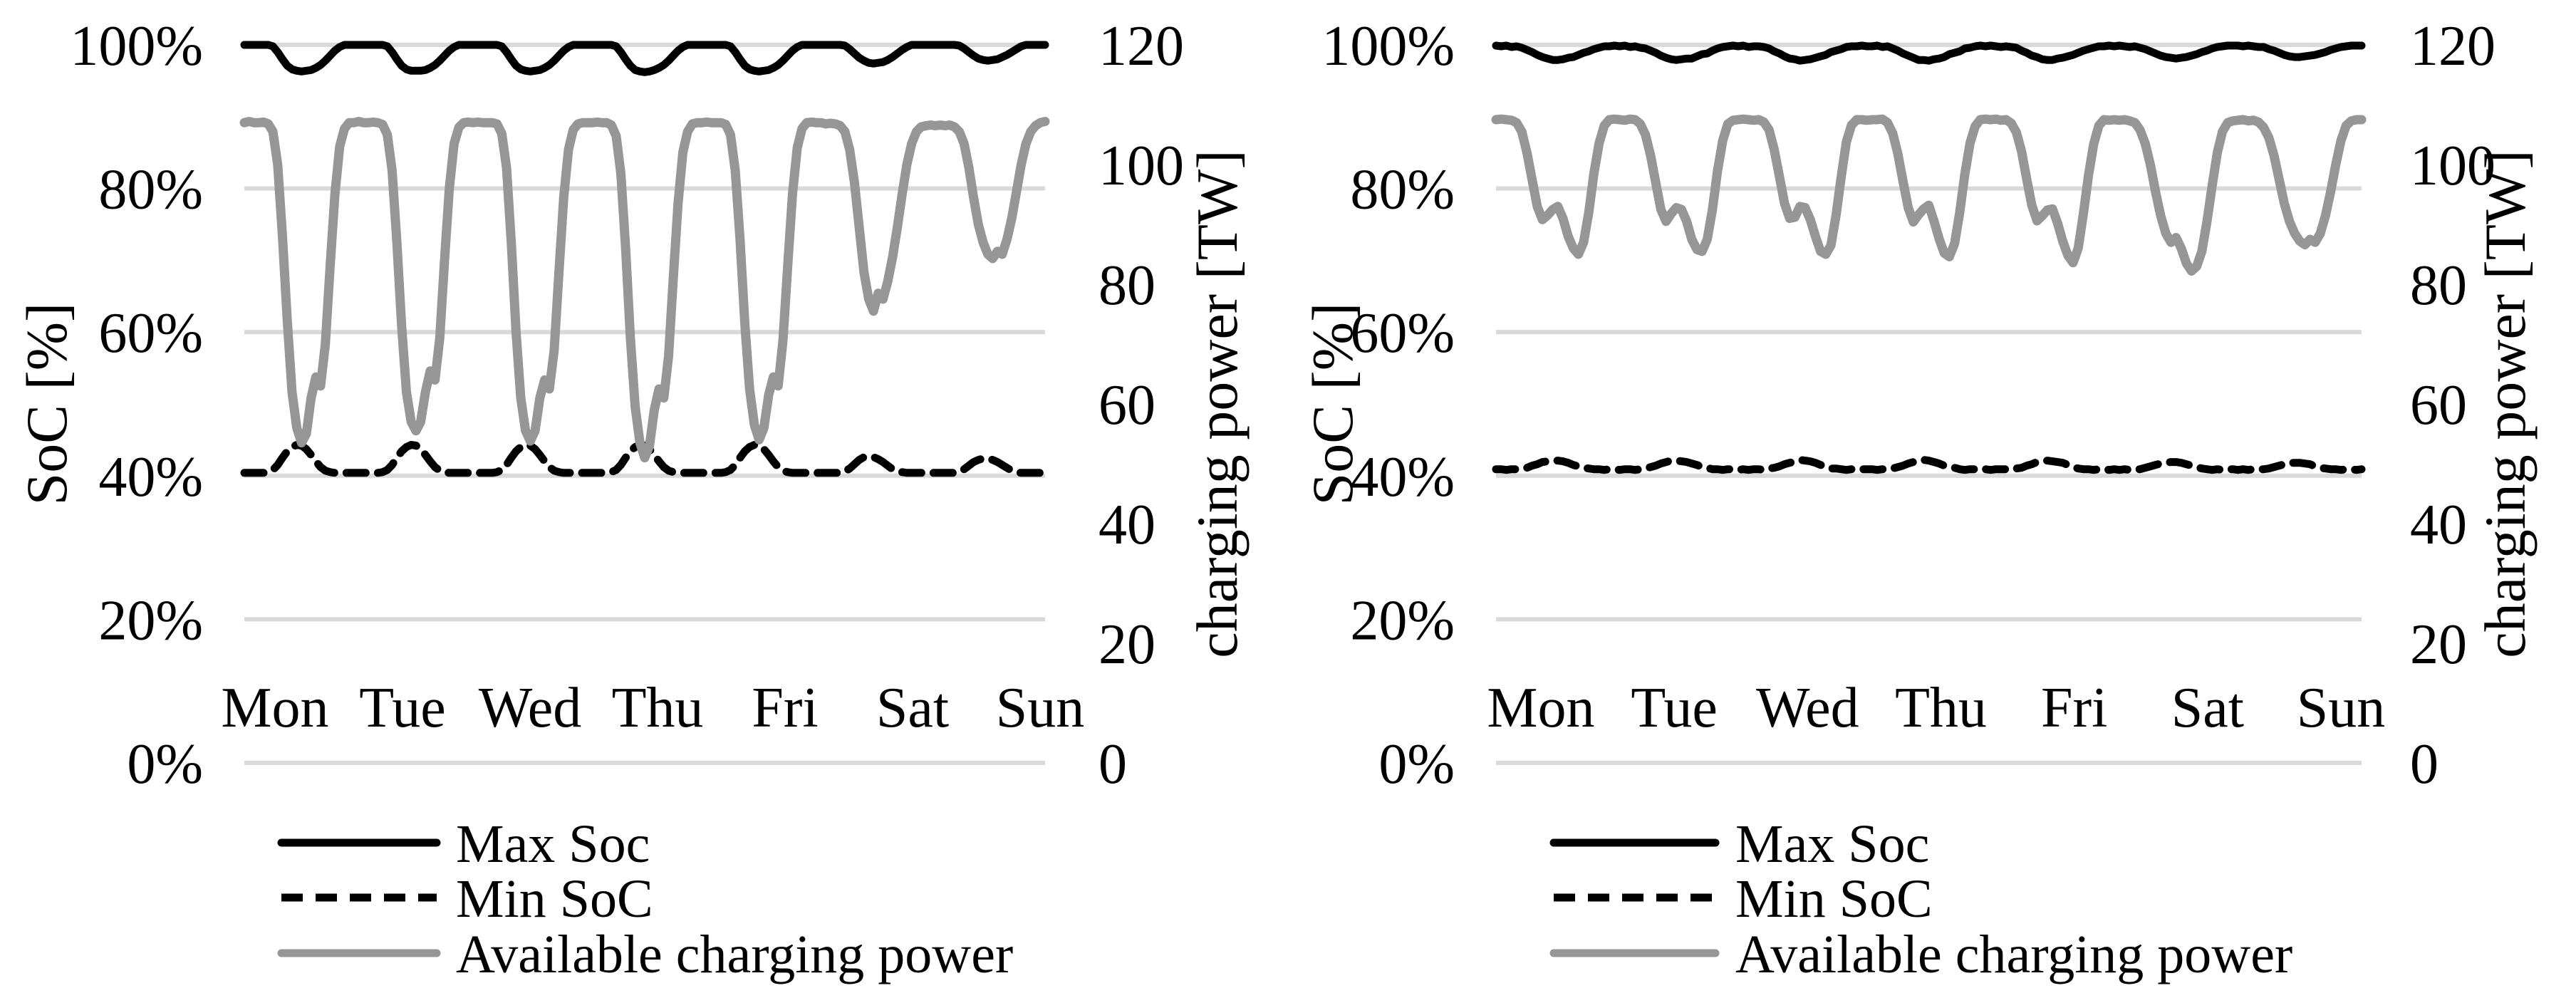 This screenshot has height=998, width=2576. What do you see at coordinates (1929, 465) in the screenshot?
I see `series-min-soc-line` at bounding box center [1929, 465].